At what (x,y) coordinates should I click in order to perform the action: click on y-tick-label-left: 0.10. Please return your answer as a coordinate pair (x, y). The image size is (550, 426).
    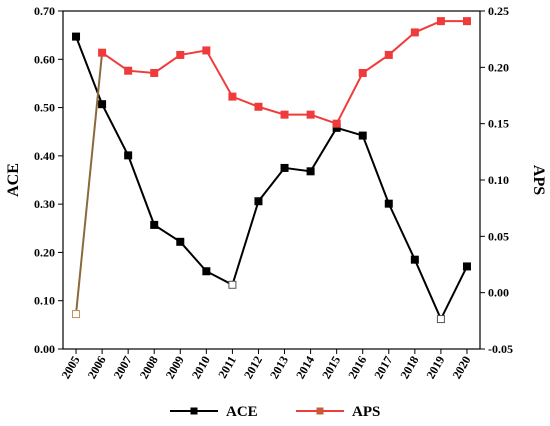
    Looking at the image, I should click on (44, 301).